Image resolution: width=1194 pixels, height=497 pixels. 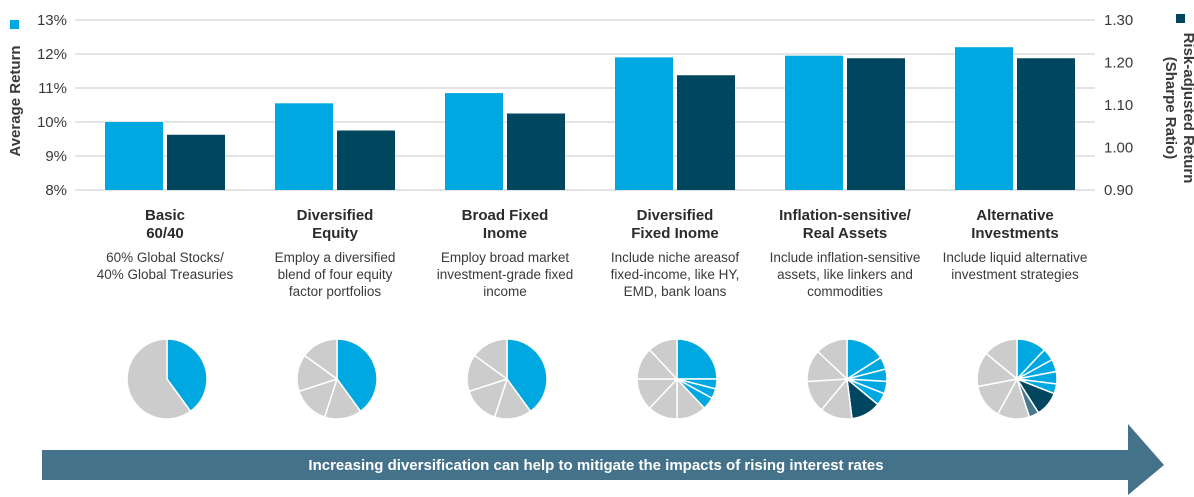 What do you see at coordinates (335, 274) in the screenshot?
I see `category-description: blend of four equity` at bounding box center [335, 274].